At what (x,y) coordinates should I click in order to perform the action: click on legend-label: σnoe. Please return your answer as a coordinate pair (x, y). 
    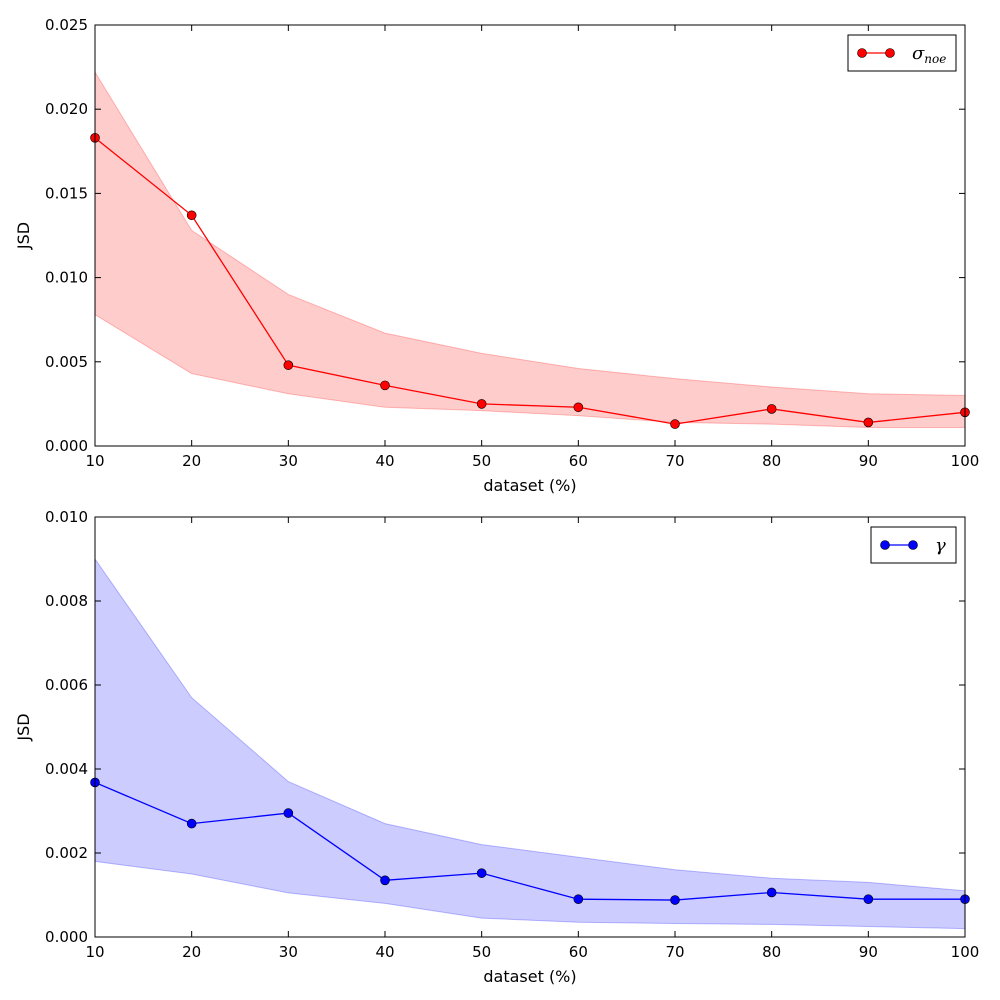
    Looking at the image, I should click on (929, 54).